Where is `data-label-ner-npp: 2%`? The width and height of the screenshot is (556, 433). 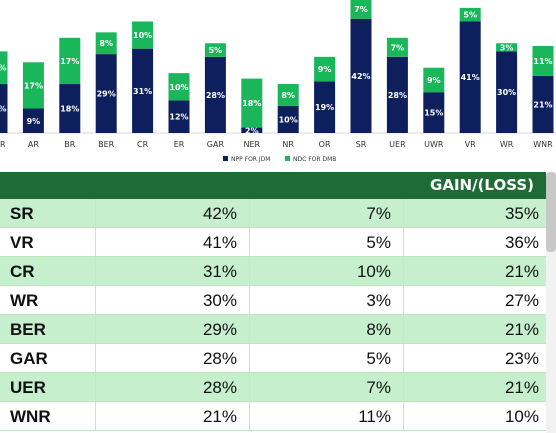
data-label-ner-npp: 2% is located at coordinates (252, 130).